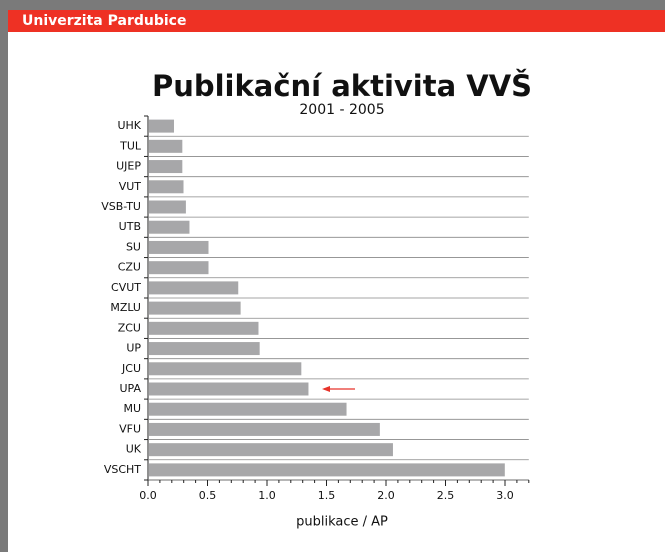  What do you see at coordinates (342, 522) in the screenshot?
I see `x-axis-label: publikace / AP` at bounding box center [342, 522].